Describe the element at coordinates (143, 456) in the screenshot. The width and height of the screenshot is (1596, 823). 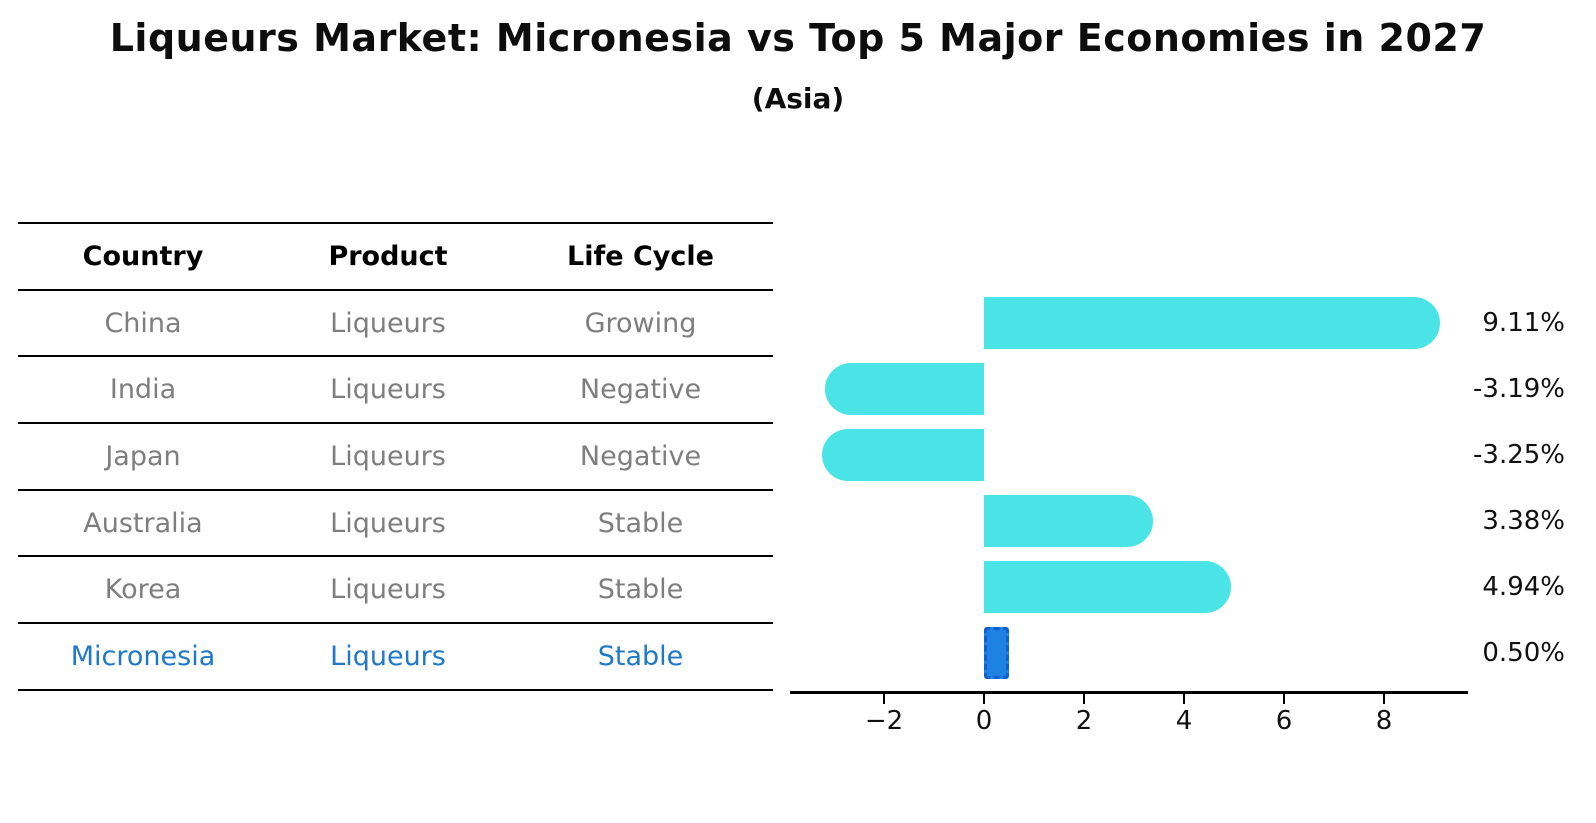
I see `cell-country: Japan` at that location.